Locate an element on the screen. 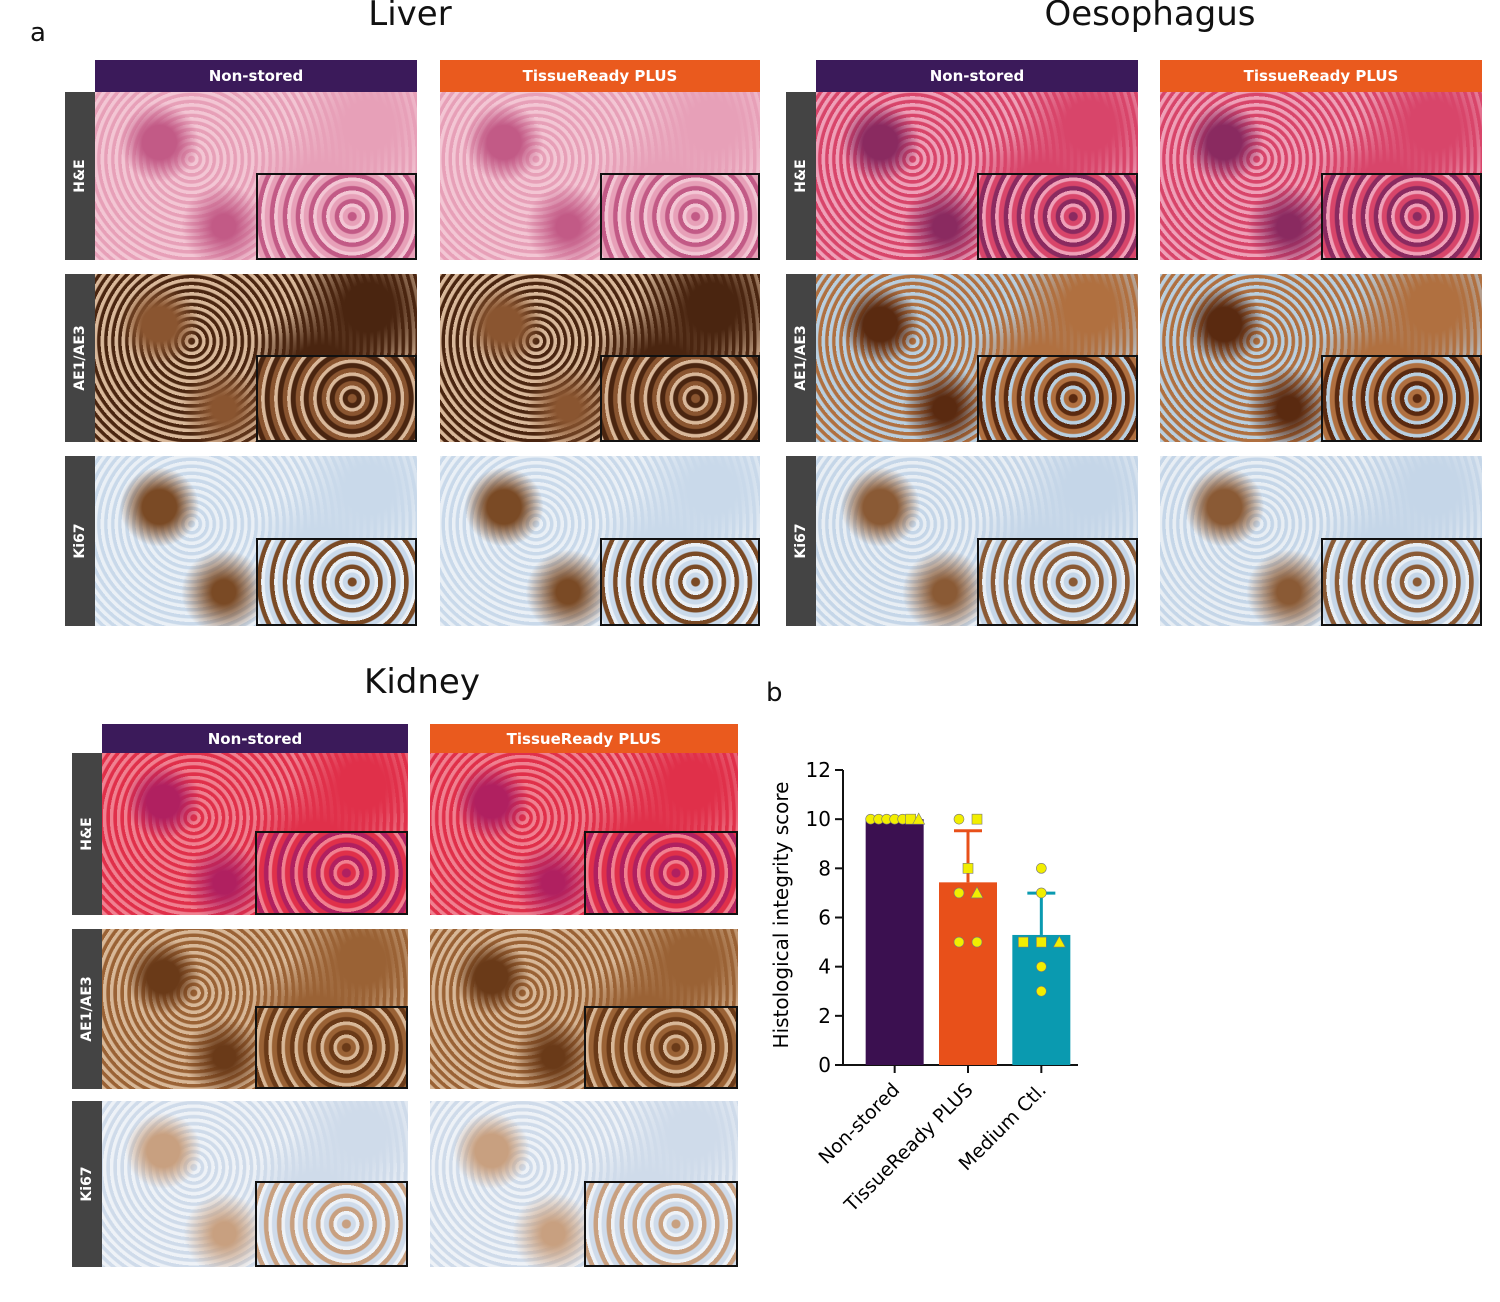 The width and height of the screenshot is (1500, 1302). panel-title: Kidney is located at coordinates (422, 682).